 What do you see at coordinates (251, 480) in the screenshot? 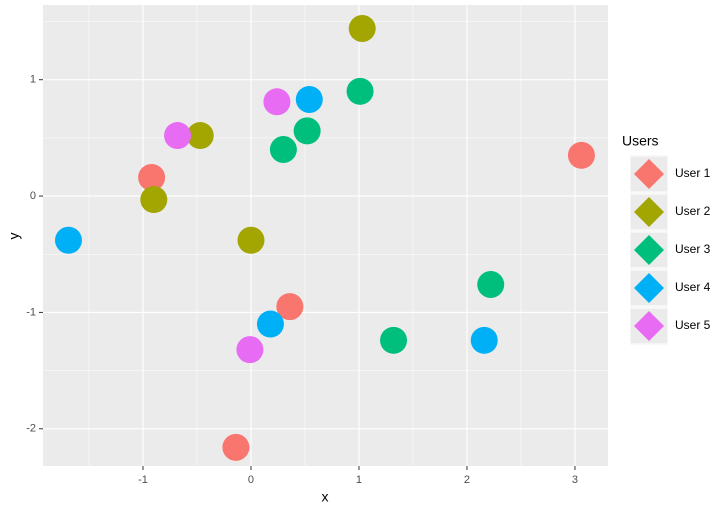
I see `x-tick-label: 0` at bounding box center [251, 480].